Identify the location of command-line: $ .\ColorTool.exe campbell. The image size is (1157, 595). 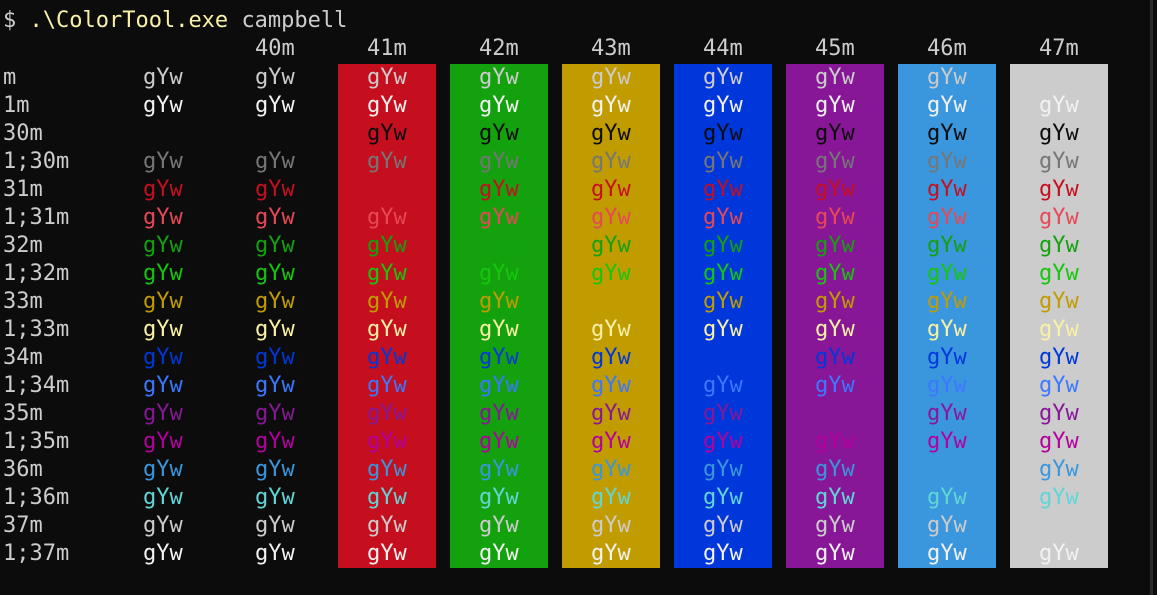
(175, 20).